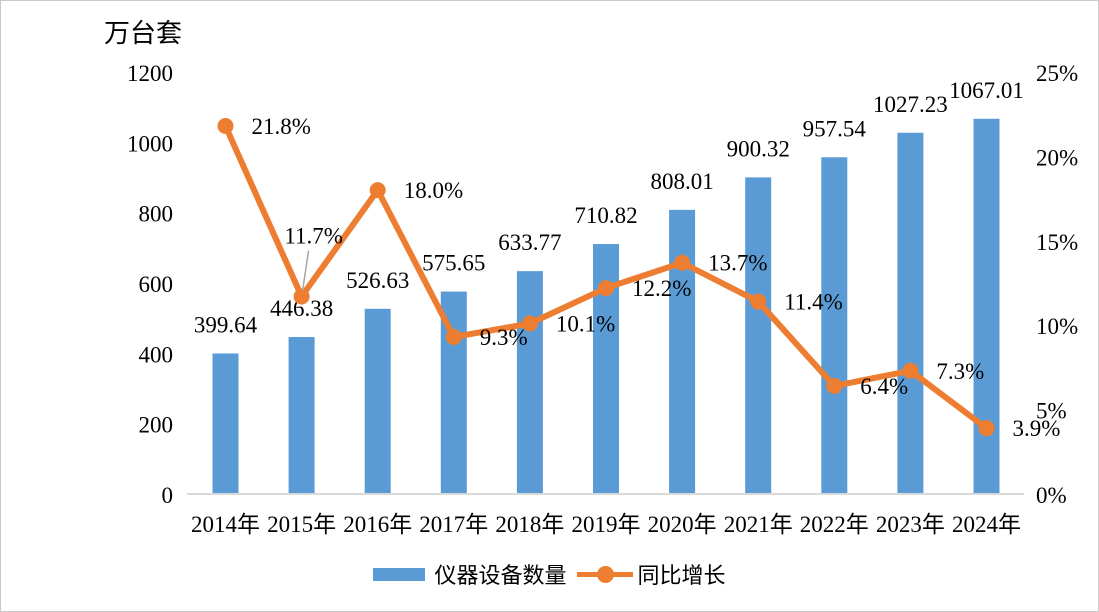 This screenshot has height=612, width=1099. Describe the element at coordinates (910, 370) in the screenshot. I see `line-marker-2023年` at that location.